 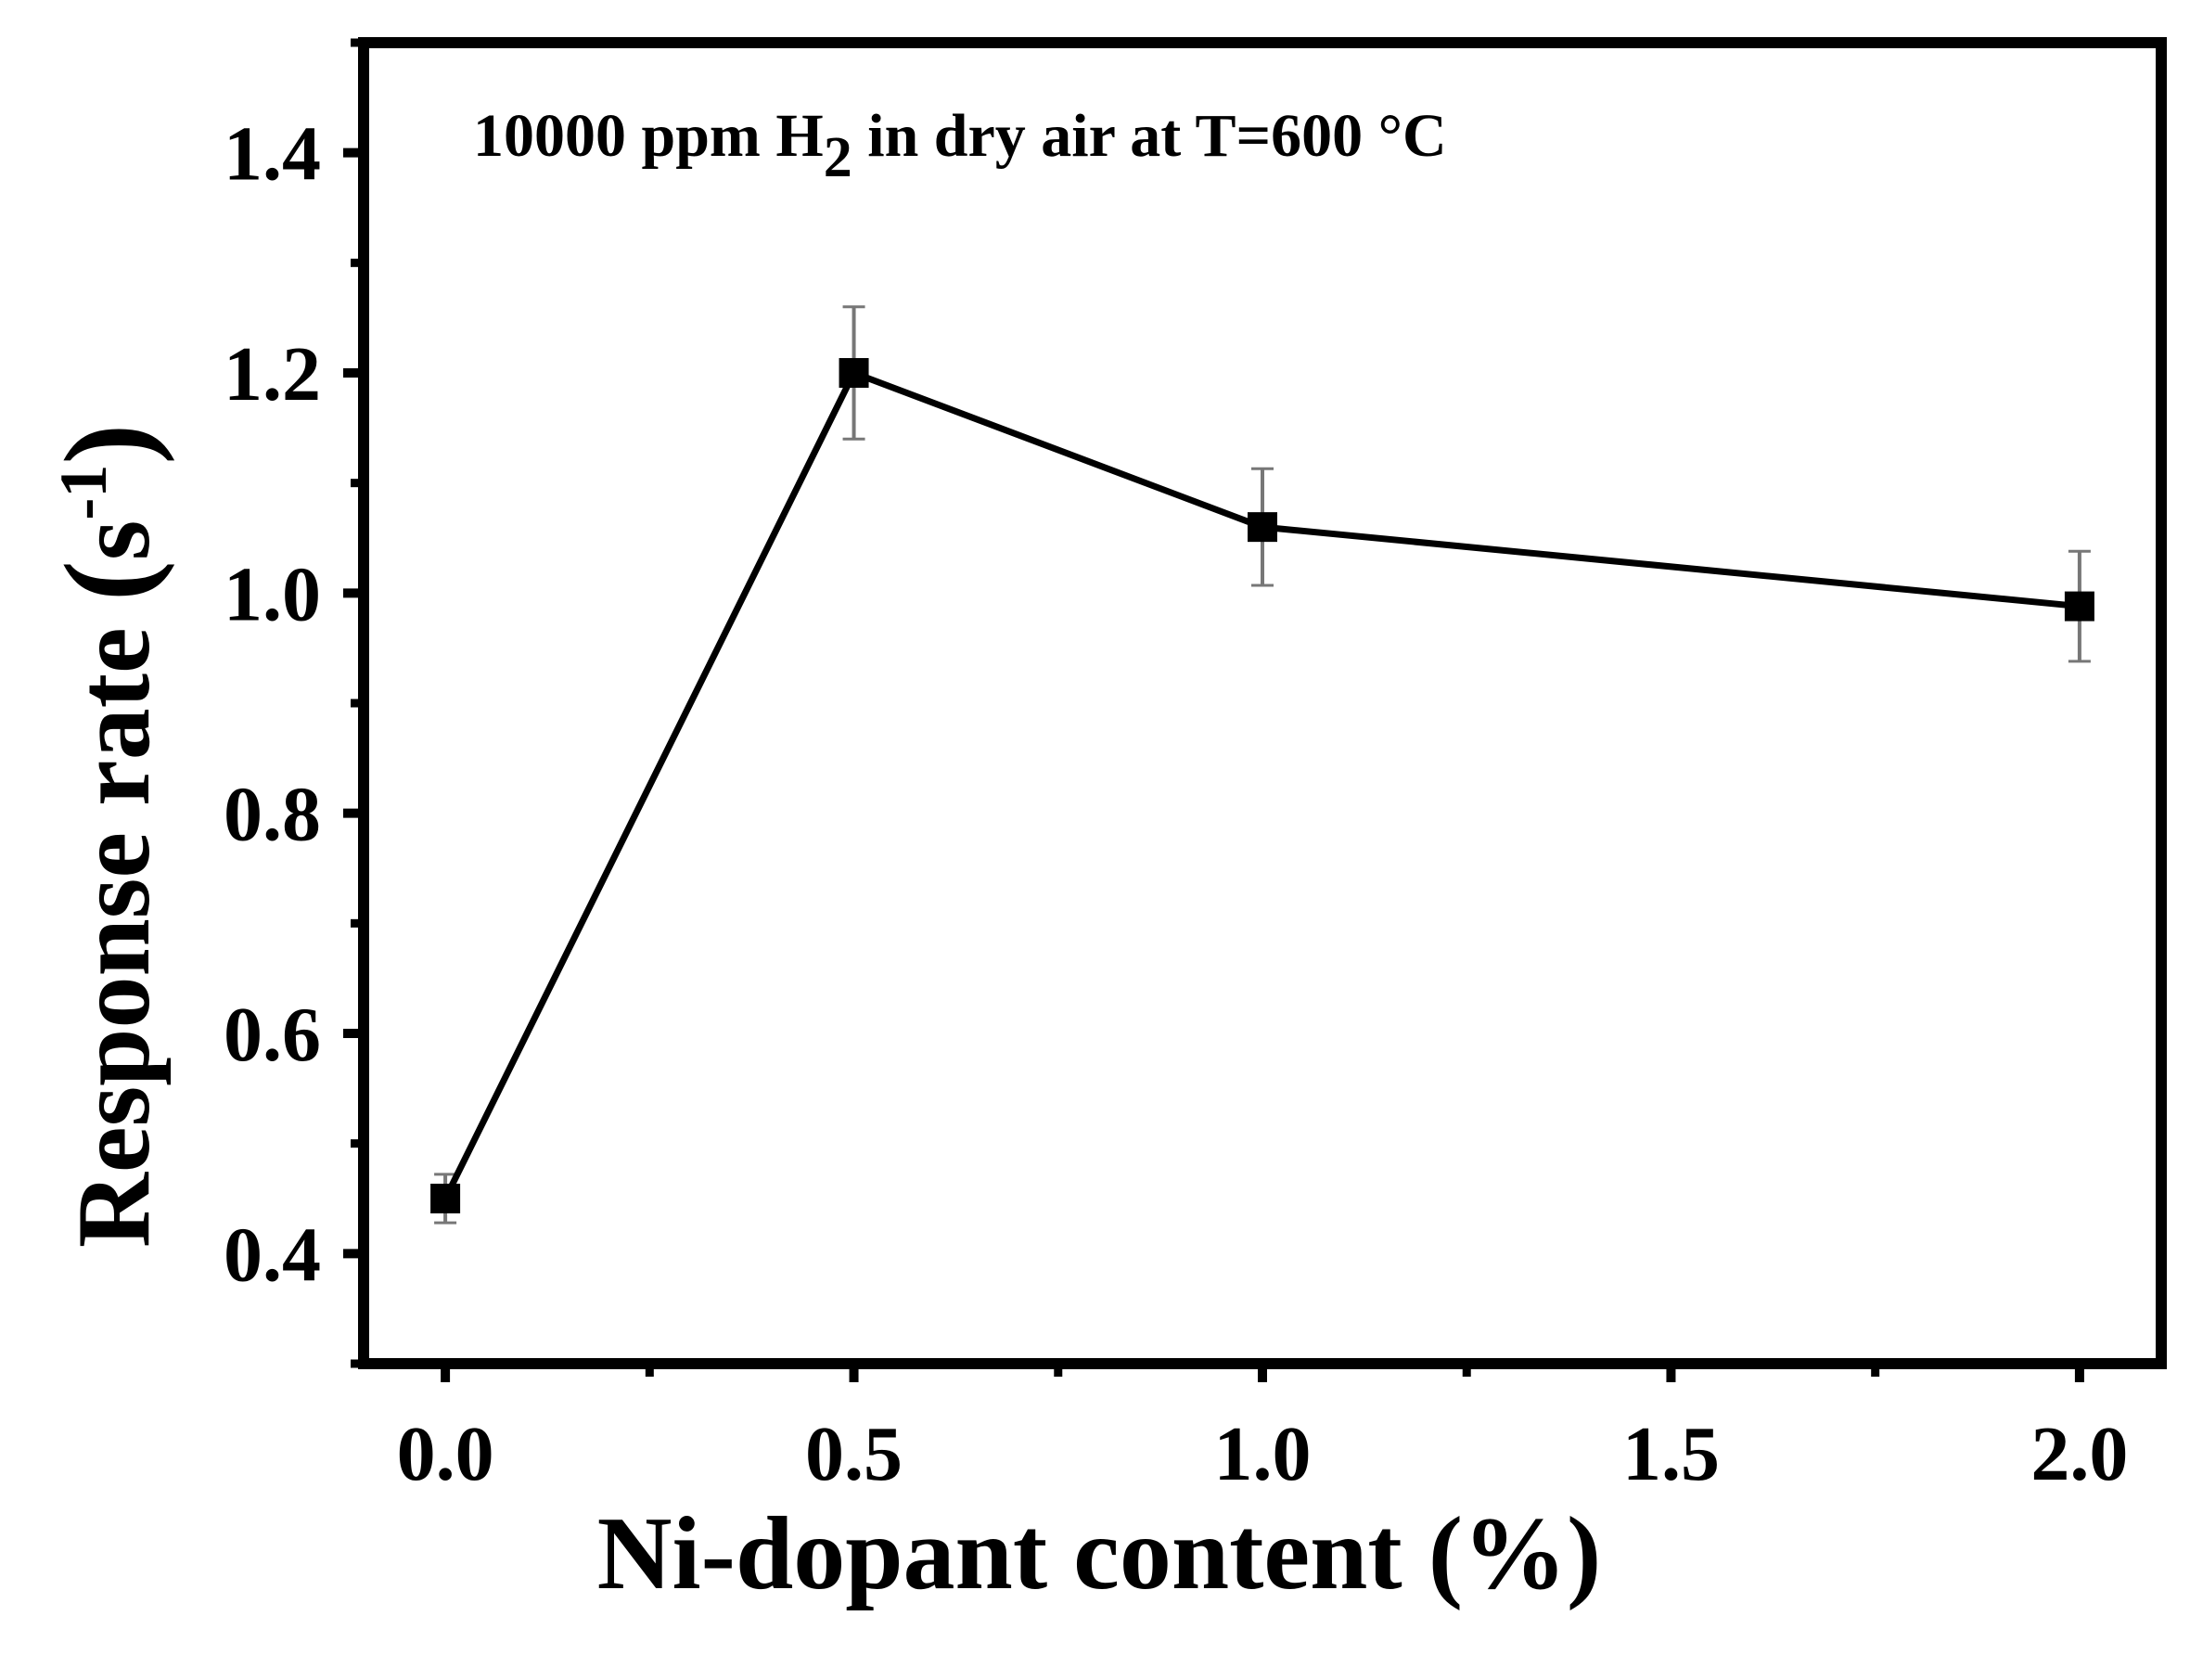 I want to click on y-axis-label: Response rate (s-1), so click(x=107, y=836).